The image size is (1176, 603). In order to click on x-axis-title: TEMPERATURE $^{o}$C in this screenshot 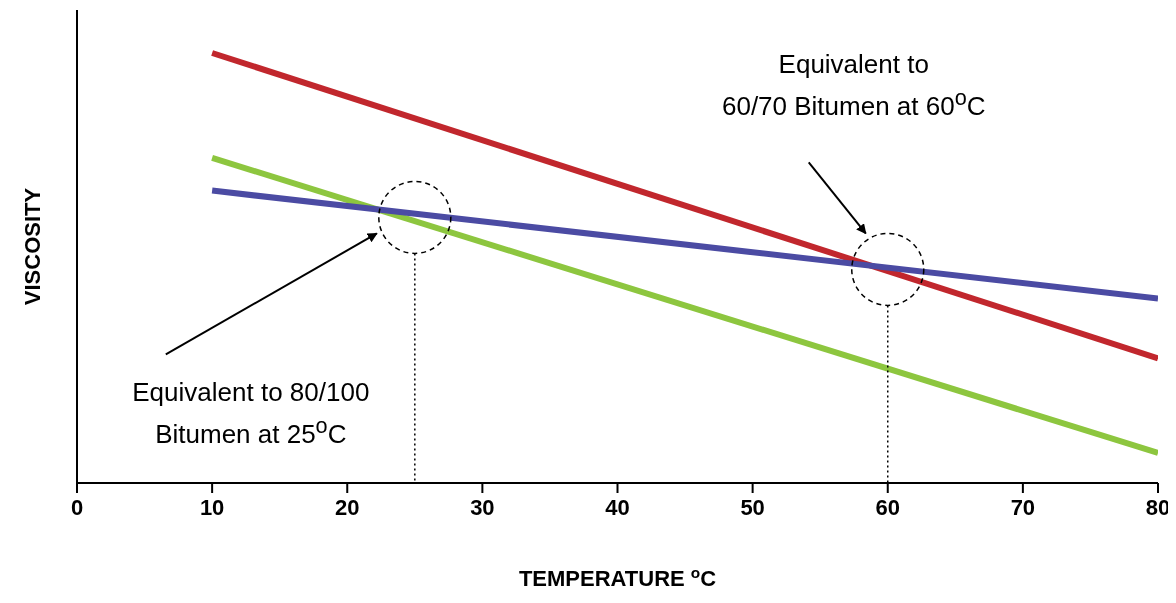, I will do `click(617, 577)`.